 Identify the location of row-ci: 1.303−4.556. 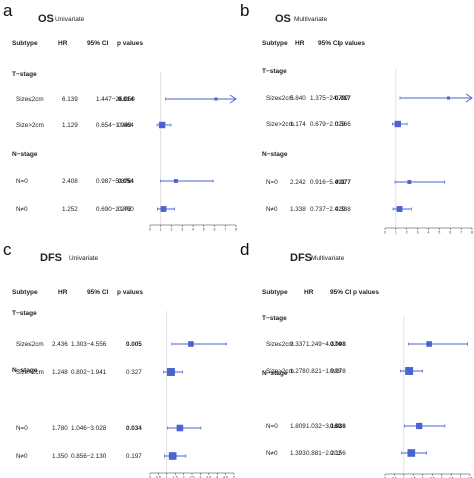
(89, 344).